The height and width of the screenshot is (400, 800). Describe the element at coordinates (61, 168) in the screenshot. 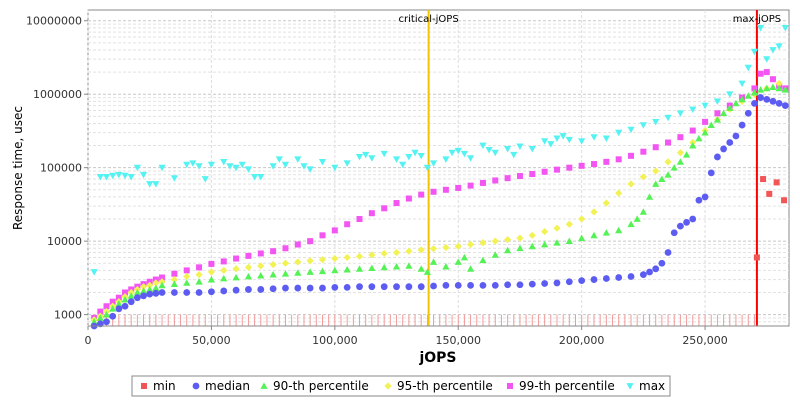

I see `y-tick-label: 100000` at that location.